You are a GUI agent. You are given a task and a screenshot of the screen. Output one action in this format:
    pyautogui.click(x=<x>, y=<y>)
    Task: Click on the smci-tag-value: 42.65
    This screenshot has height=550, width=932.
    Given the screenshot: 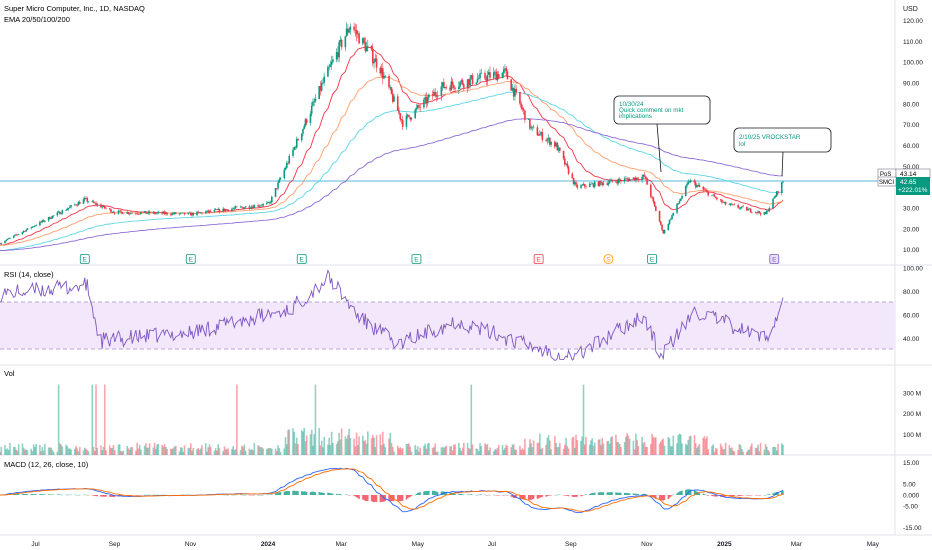 What is the action you would take?
    pyautogui.click(x=908, y=182)
    